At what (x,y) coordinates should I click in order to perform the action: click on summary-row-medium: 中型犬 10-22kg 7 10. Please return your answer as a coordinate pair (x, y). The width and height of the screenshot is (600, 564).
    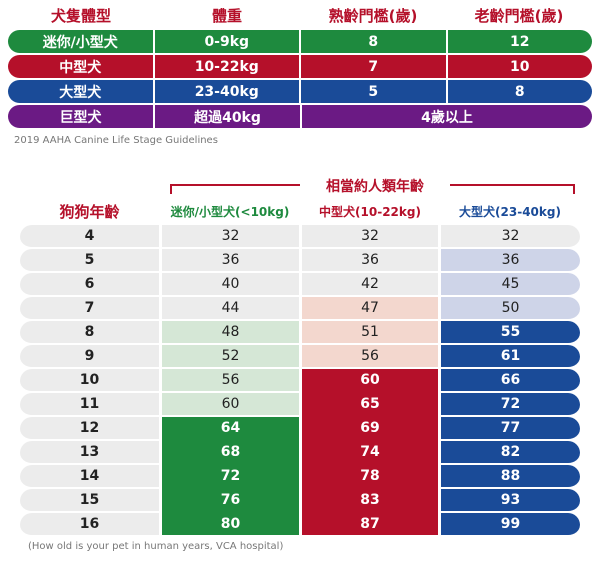
    Looking at the image, I should click on (300, 66).